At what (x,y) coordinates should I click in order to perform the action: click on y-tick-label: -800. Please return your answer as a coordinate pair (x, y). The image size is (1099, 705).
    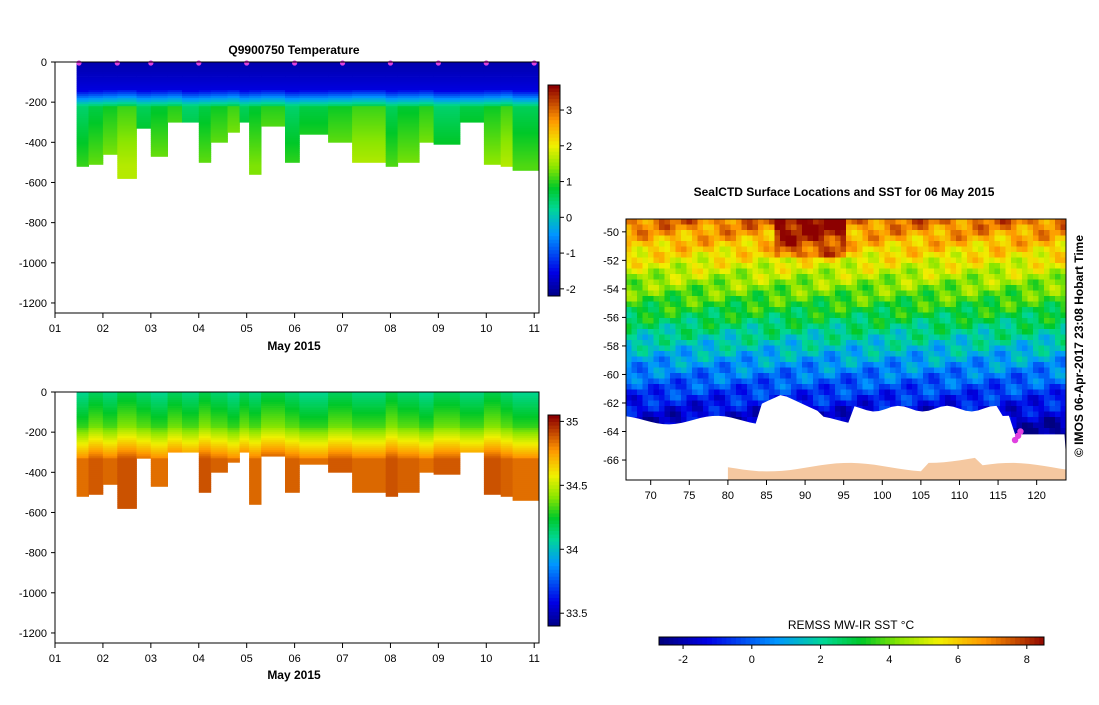
    Looking at the image, I should click on (36, 224).